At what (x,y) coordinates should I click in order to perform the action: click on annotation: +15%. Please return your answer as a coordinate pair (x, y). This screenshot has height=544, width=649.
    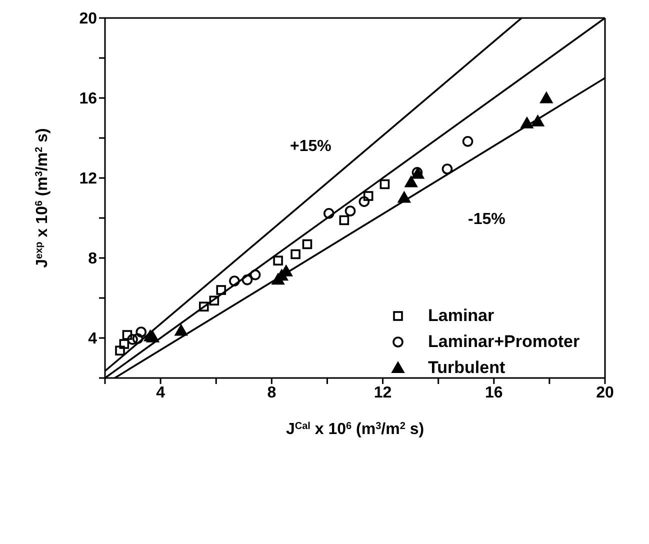
    Looking at the image, I should click on (311, 147).